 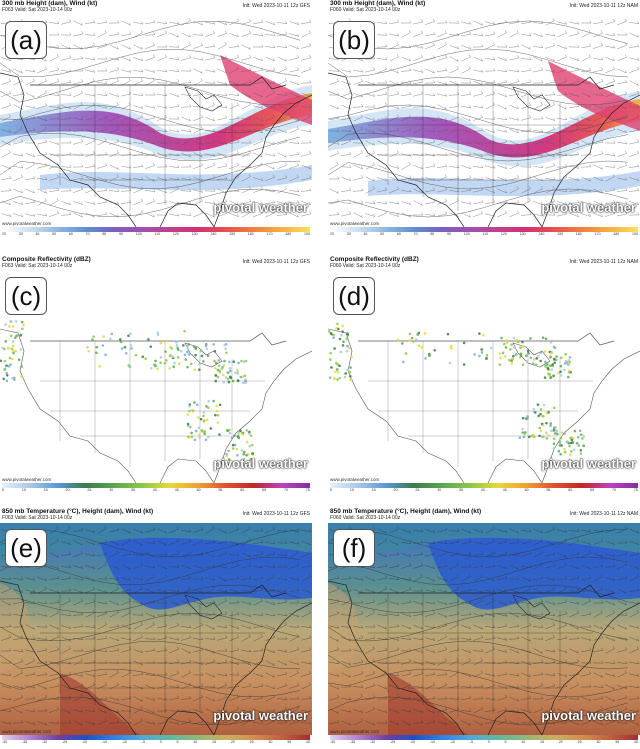 I want to click on colorbar-tick-label: 65, so click(x=592, y=490).